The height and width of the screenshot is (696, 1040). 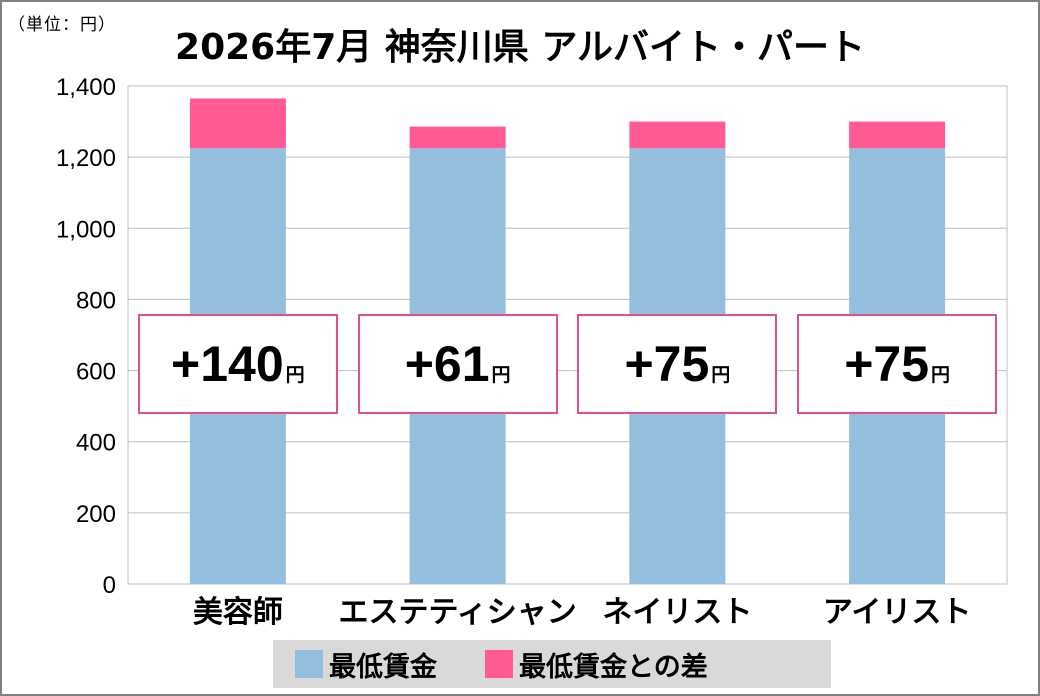 What do you see at coordinates (613, 667) in the screenshot?
I see `legend-label-diff: 最低賃金との差` at bounding box center [613, 667].